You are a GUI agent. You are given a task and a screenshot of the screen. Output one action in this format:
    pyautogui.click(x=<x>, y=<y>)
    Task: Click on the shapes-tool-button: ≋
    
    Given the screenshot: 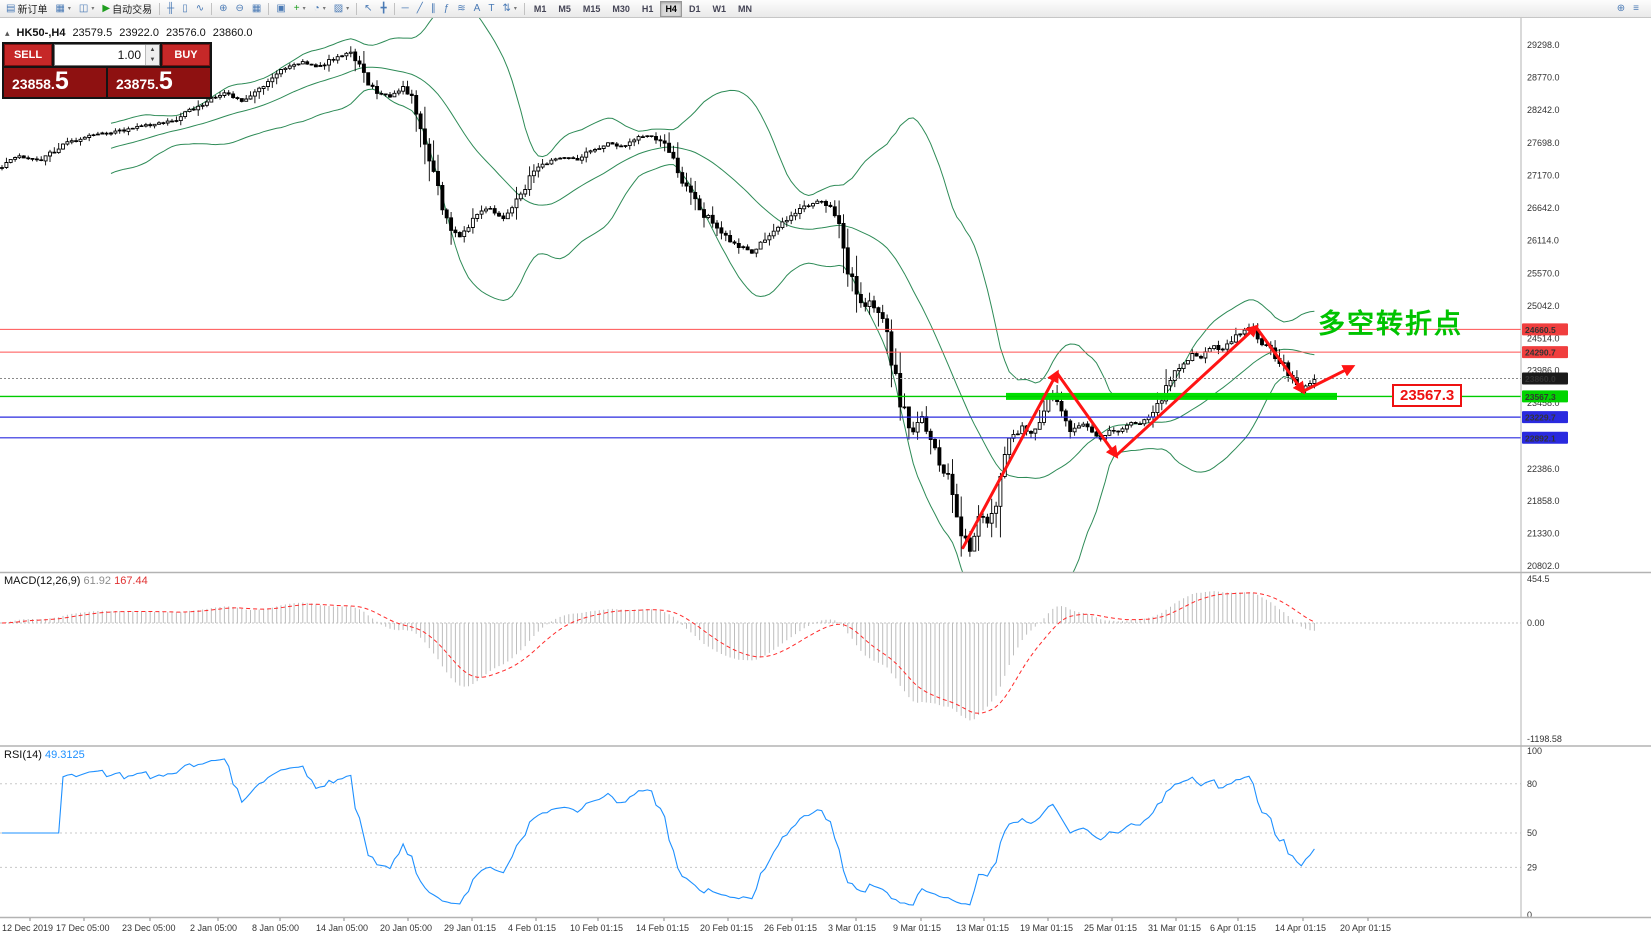 What is the action you would take?
    pyautogui.click(x=461, y=8)
    